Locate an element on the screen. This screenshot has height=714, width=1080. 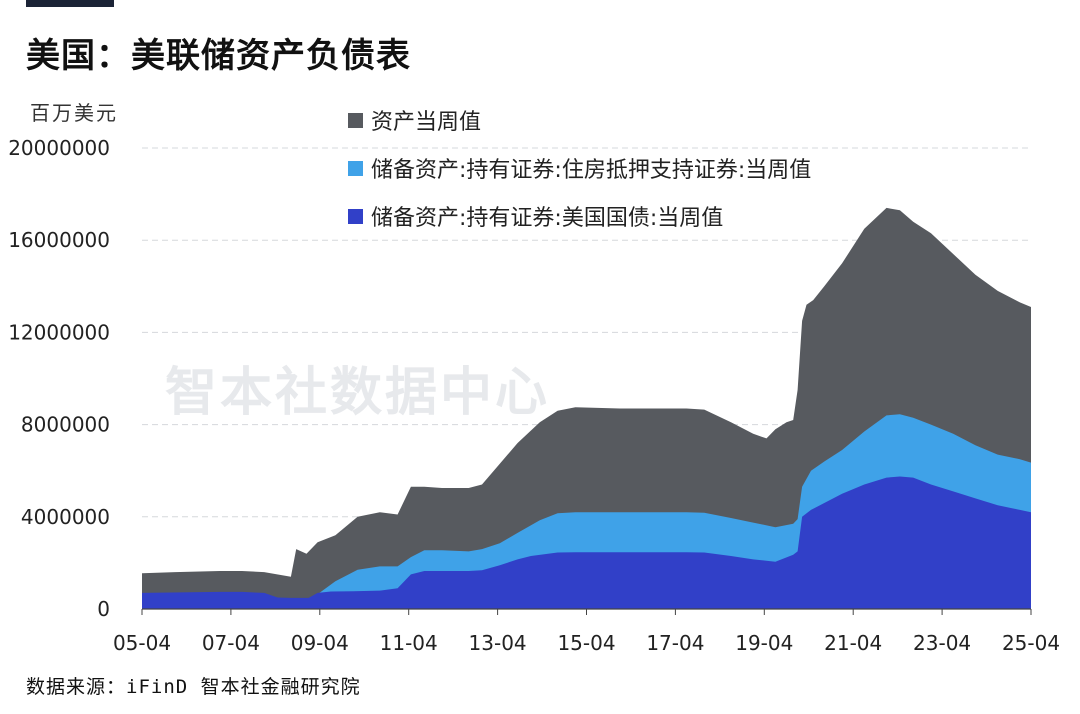
legend-item-total: 资产当周值 is located at coordinates (579, 120).